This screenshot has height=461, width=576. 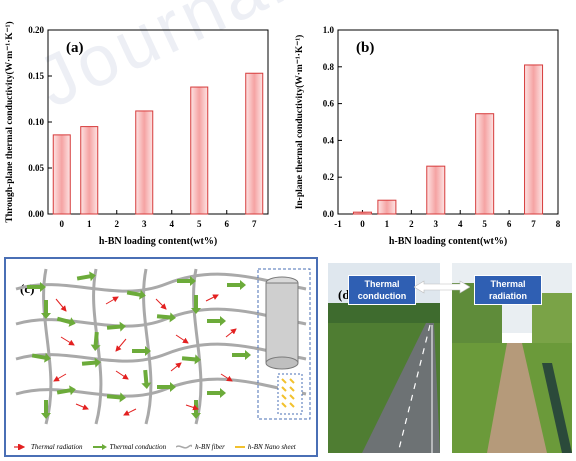 What do you see at coordinates (338, 224) in the screenshot?
I see `x-tick-label: -1` at bounding box center [338, 224].